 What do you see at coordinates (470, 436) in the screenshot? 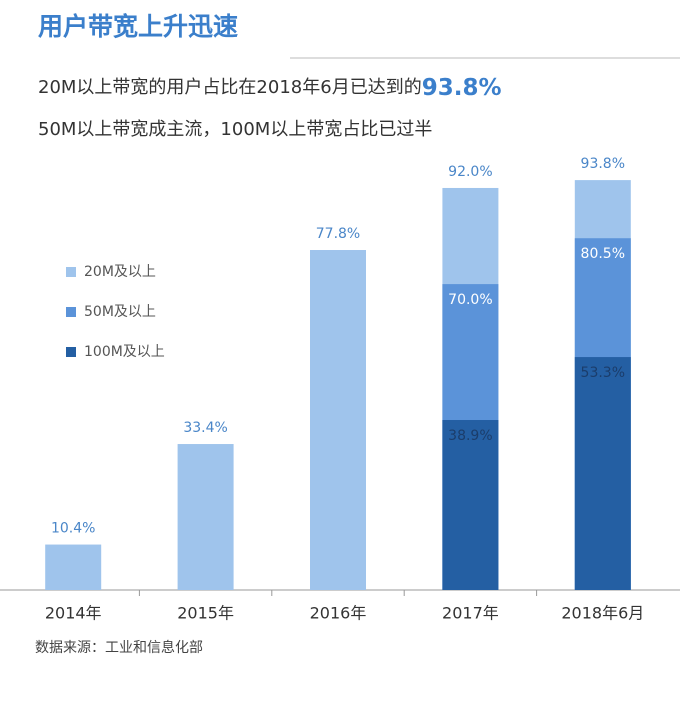
I see `value-label: 38.9%` at bounding box center [470, 436].